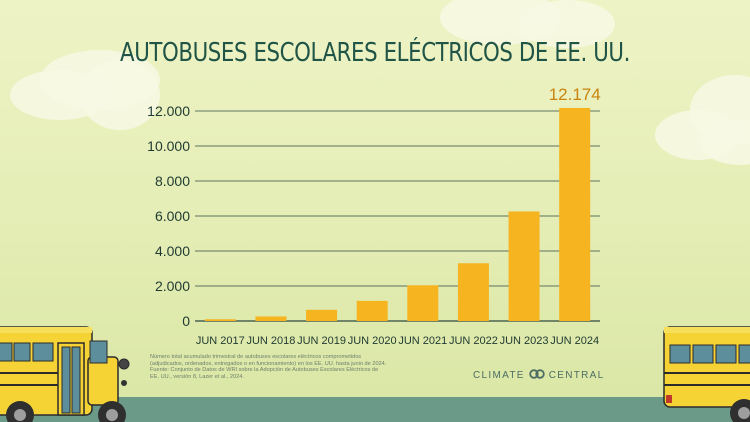  I want to click on y-tick-label: 12.000, so click(168, 111).